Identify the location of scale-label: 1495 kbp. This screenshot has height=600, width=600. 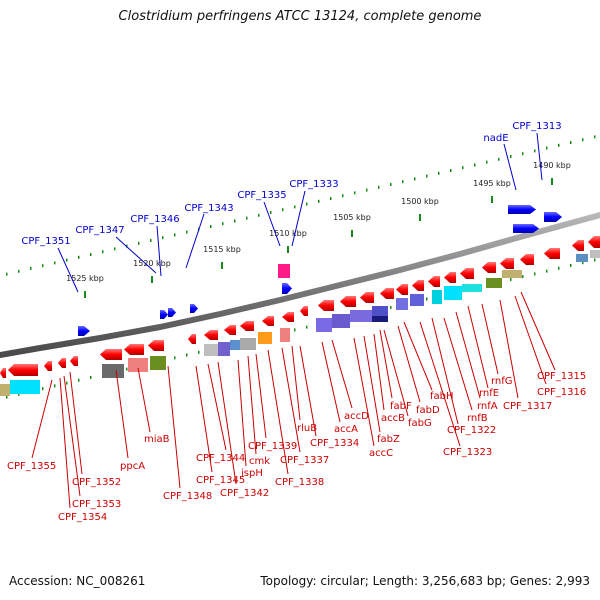
(492, 183).